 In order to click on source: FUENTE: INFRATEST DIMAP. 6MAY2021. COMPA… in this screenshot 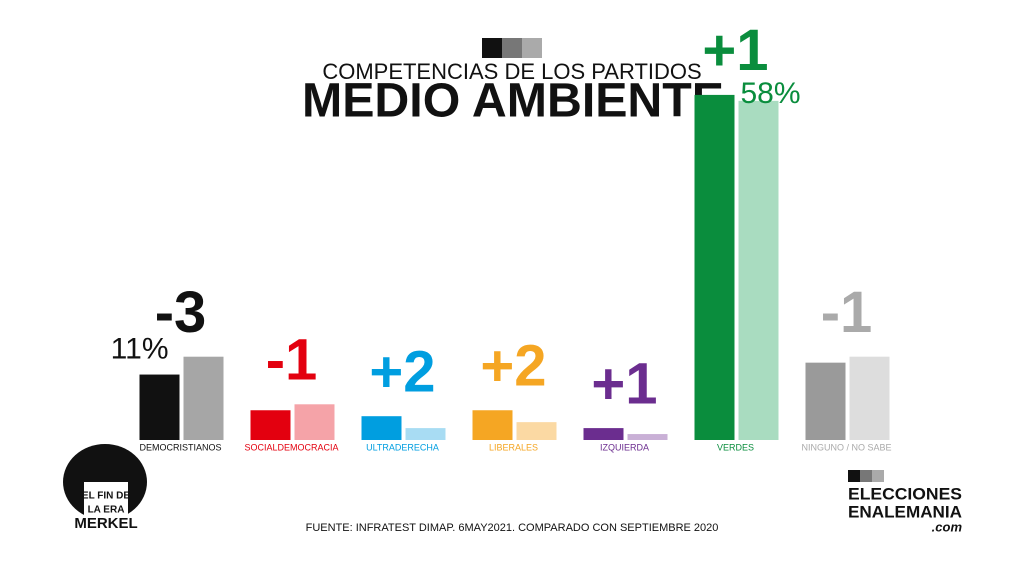, I will do `click(512, 528)`.